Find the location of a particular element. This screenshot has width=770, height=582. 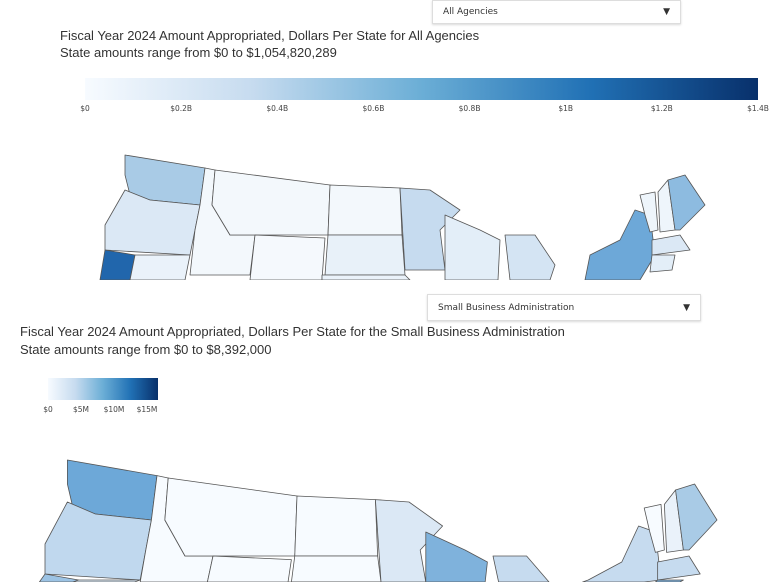

colorbar-tick-label: $10M is located at coordinates (114, 409).